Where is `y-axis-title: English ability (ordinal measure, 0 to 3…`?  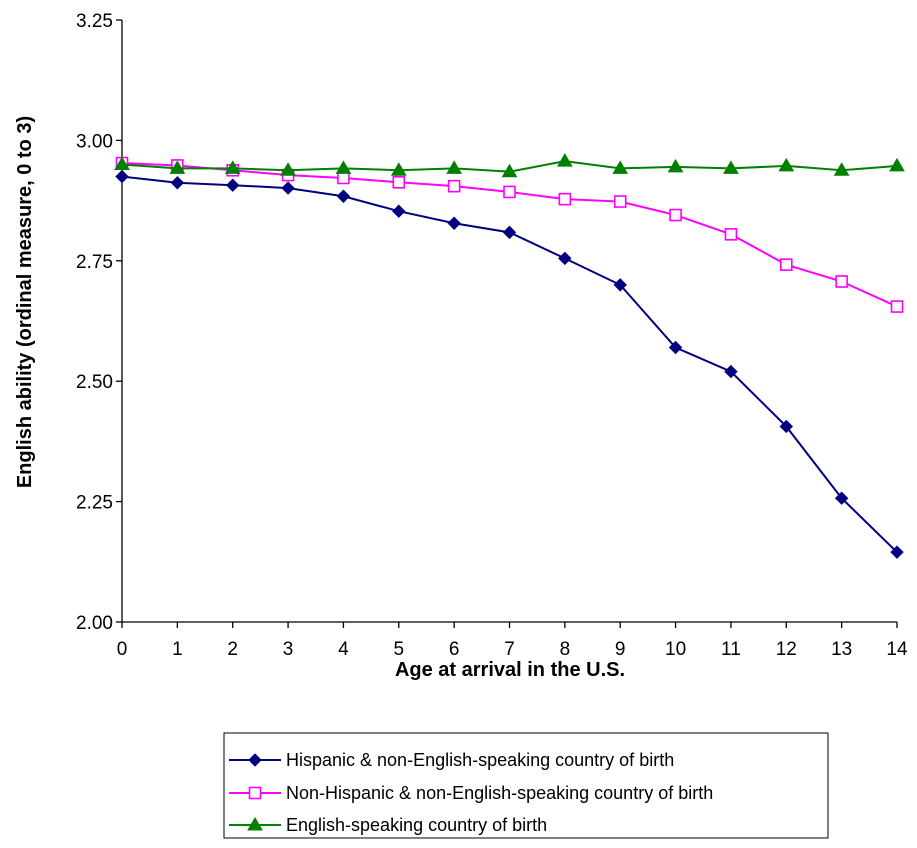
y-axis-title: English ability (ordinal measure, 0 to 3… is located at coordinates (25, 302).